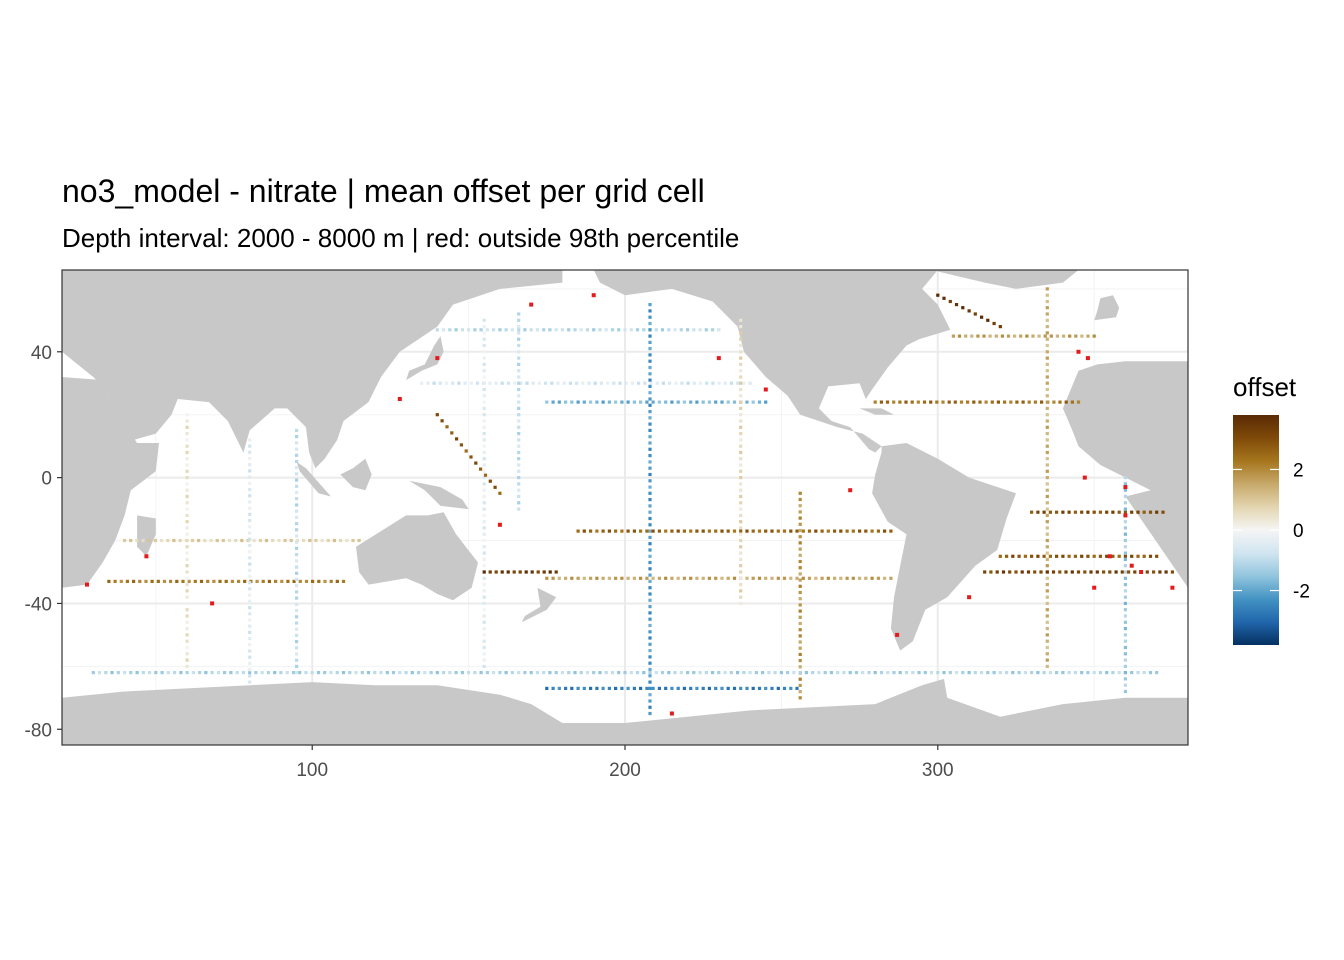  What do you see at coordinates (1298, 470) in the screenshot?
I see `legend-tick-label: 2` at bounding box center [1298, 470].